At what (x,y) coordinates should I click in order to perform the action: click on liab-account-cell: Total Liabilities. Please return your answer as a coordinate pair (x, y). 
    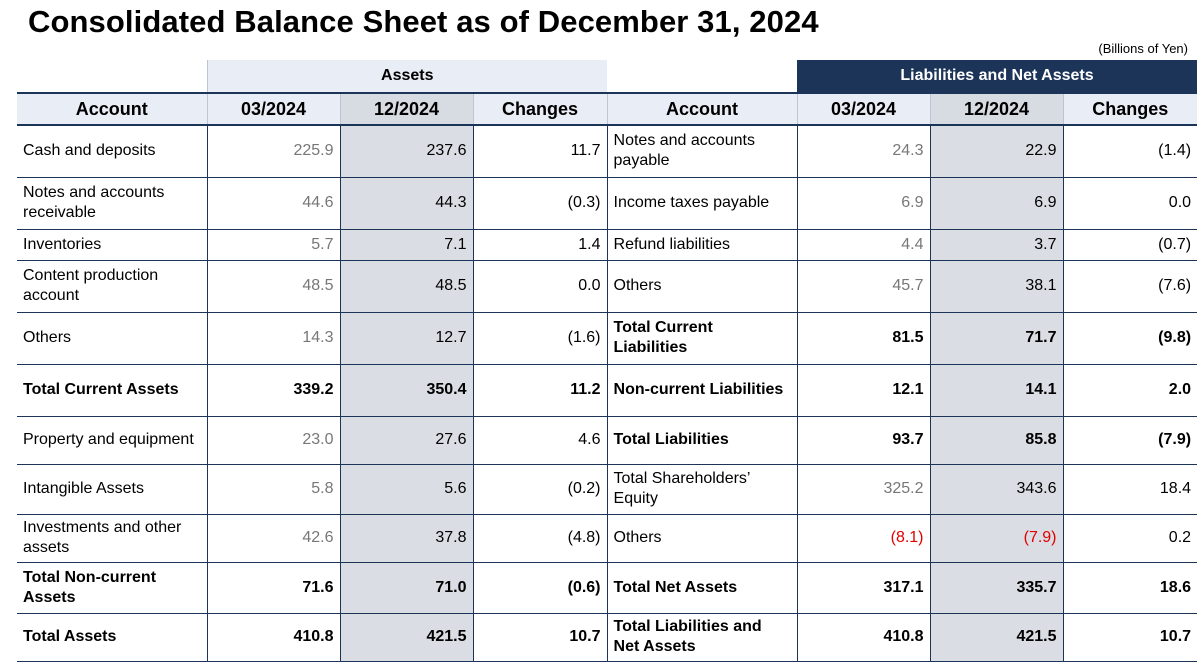
    Looking at the image, I should click on (702, 440).